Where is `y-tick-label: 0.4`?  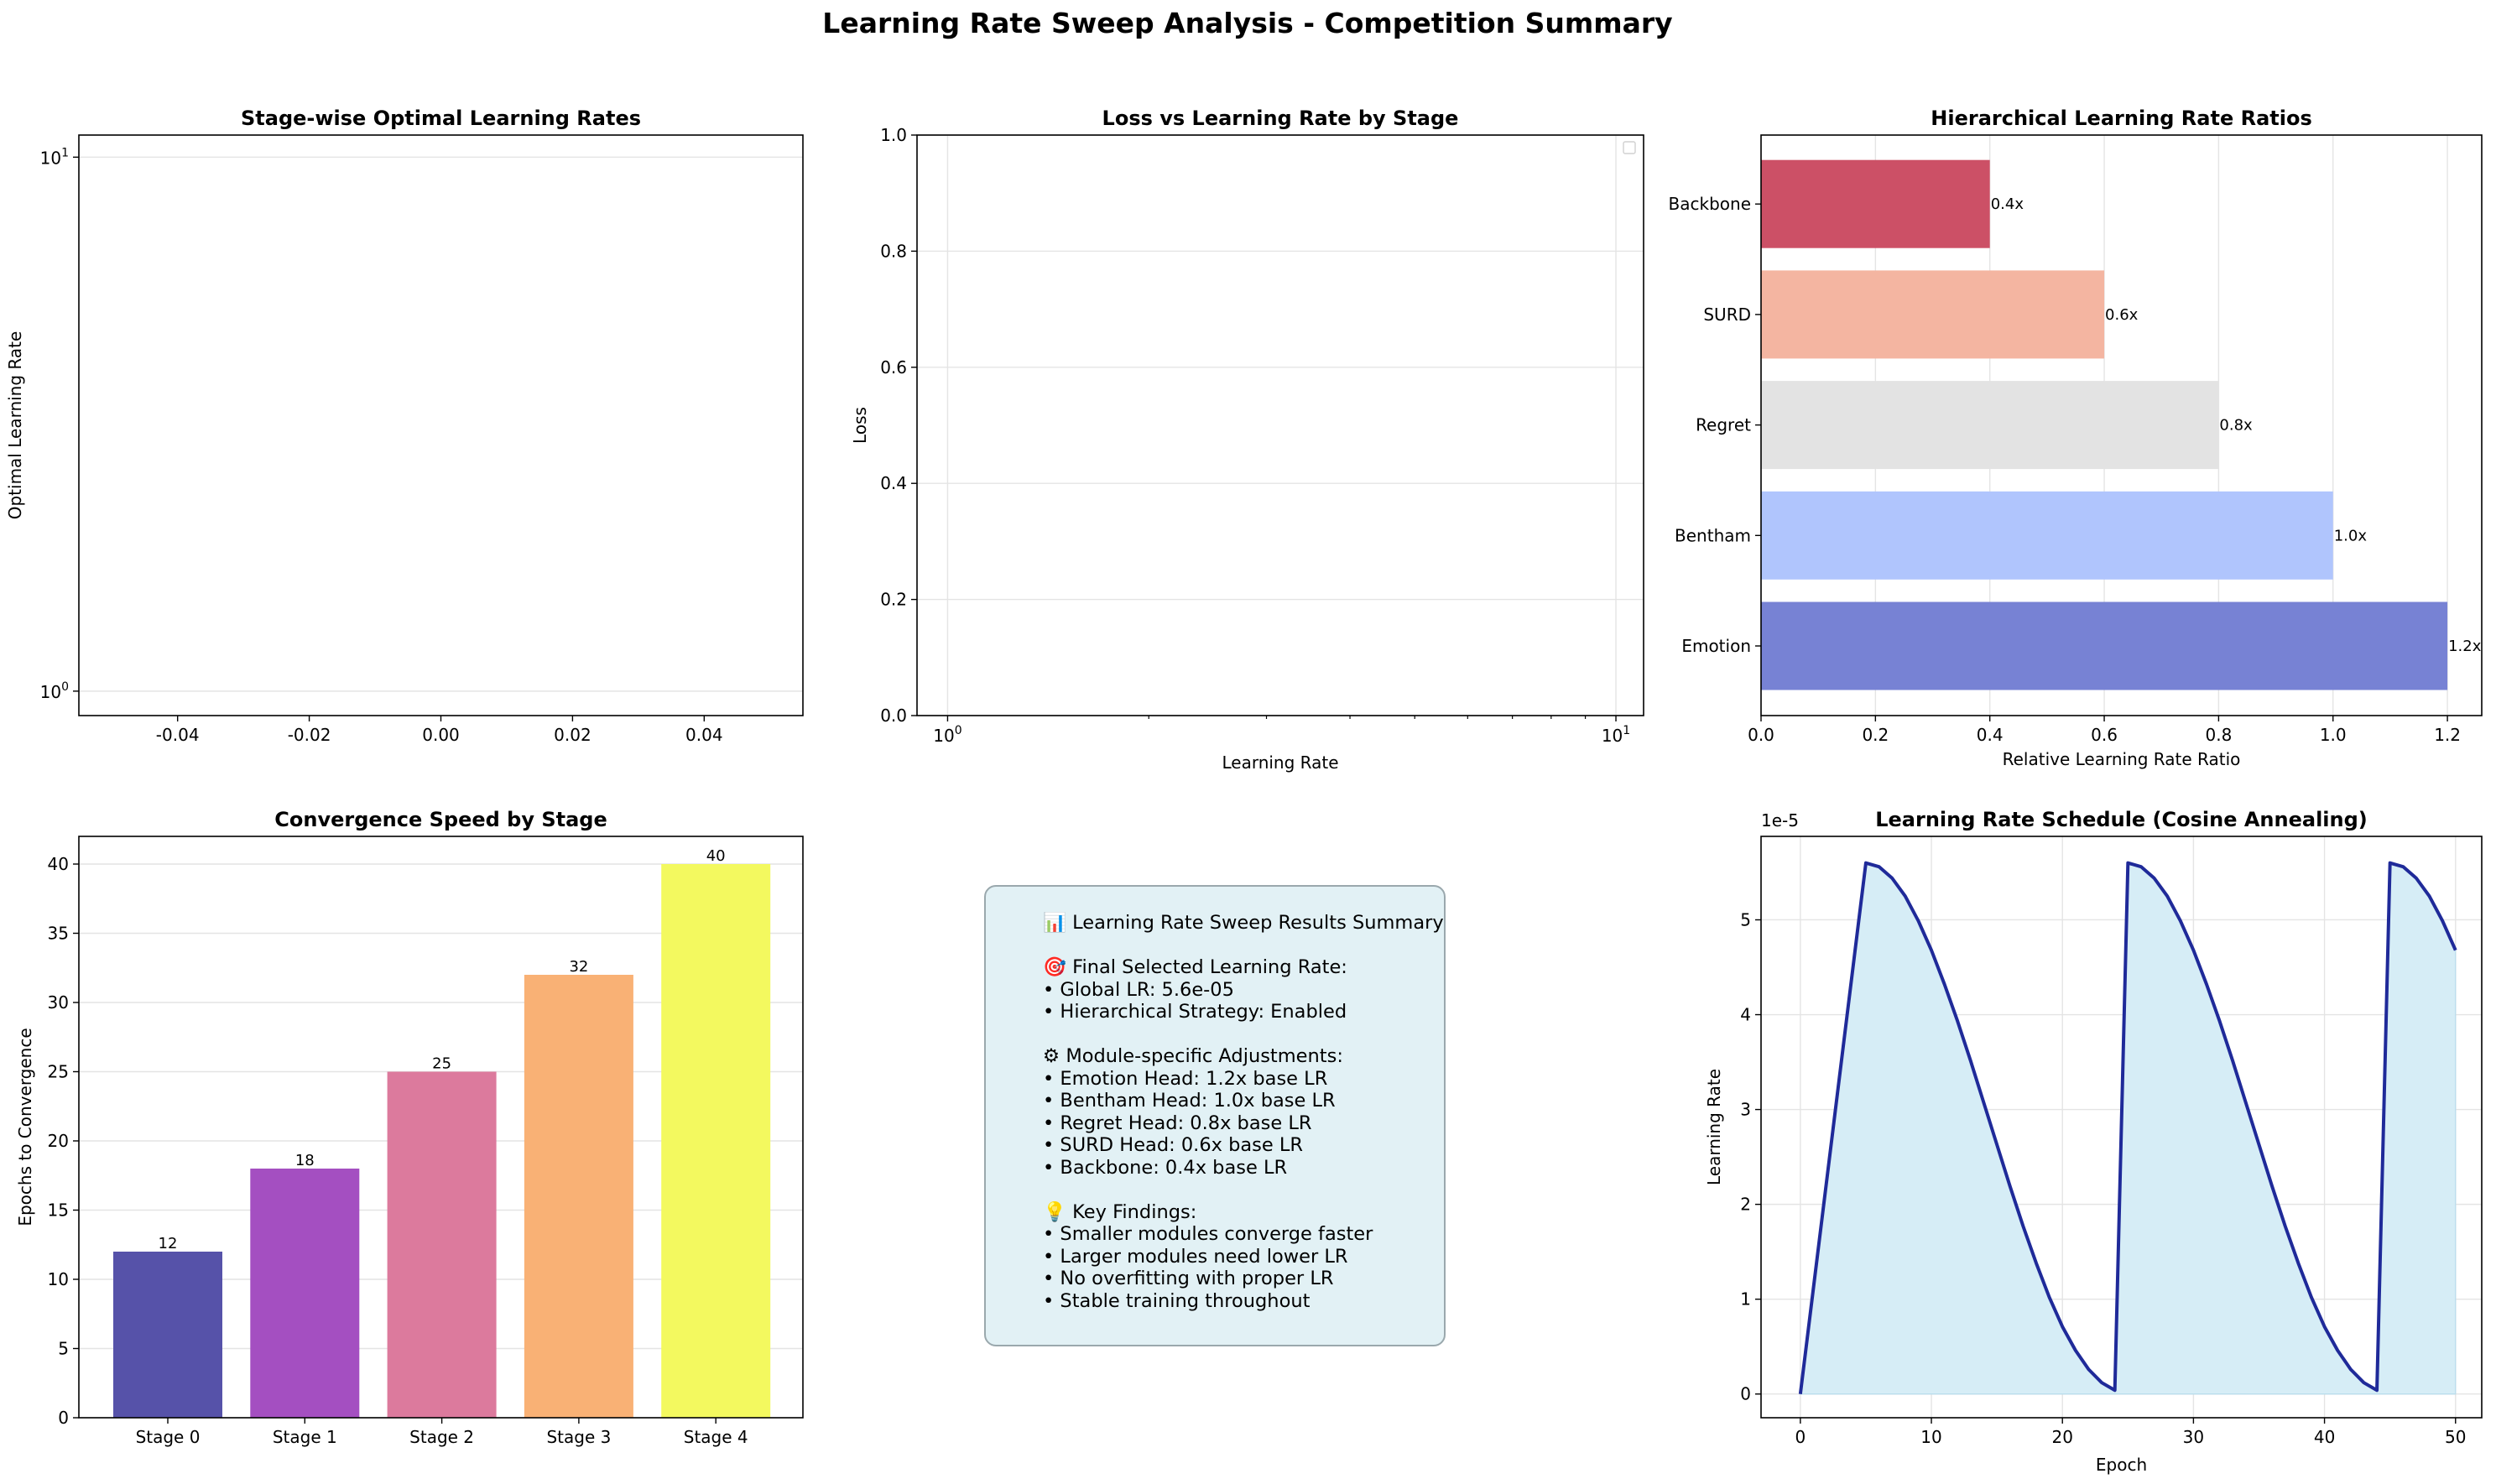
y-tick-label: 0.4 is located at coordinates (893, 483).